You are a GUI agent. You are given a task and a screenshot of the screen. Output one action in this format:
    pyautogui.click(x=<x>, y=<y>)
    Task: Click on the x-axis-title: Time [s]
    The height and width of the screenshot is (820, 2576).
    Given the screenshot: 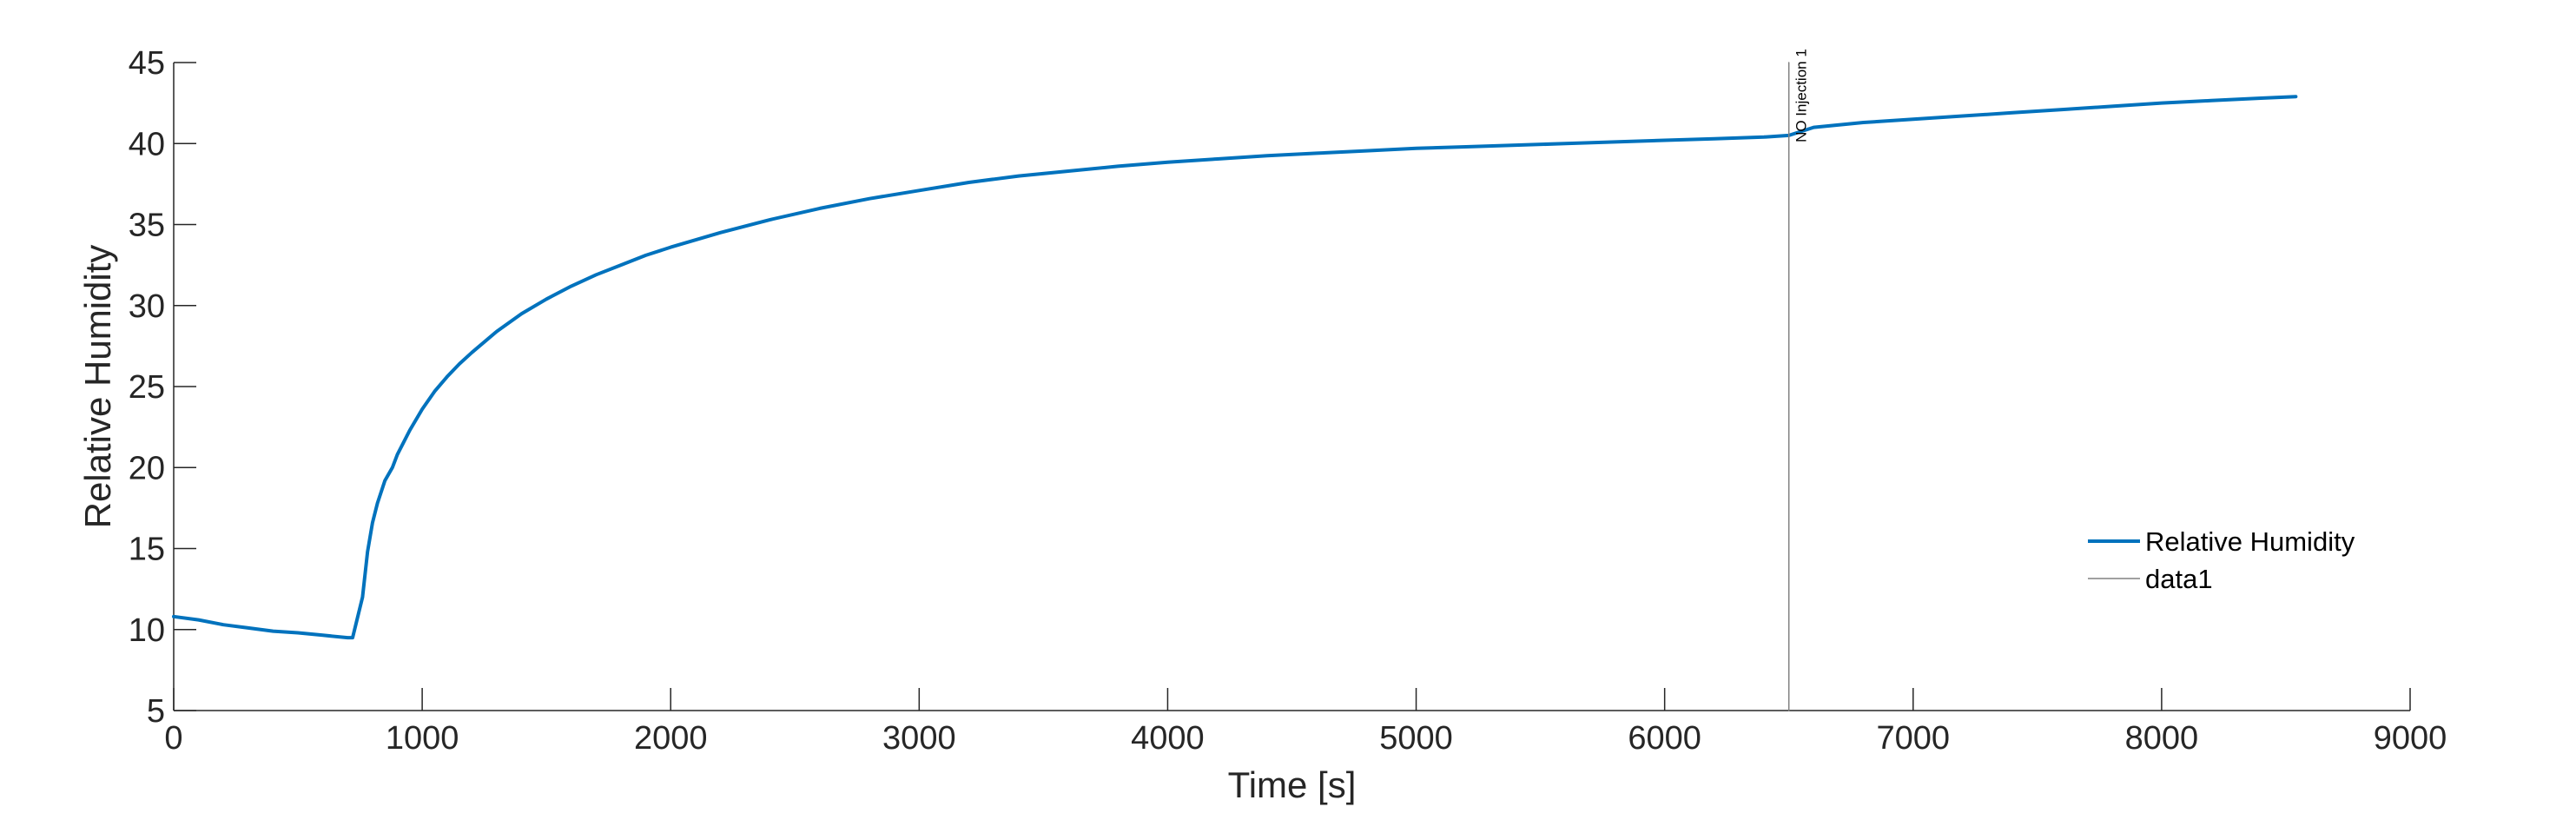 What is the action you would take?
    pyautogui.click(x=1292, y=784)
    